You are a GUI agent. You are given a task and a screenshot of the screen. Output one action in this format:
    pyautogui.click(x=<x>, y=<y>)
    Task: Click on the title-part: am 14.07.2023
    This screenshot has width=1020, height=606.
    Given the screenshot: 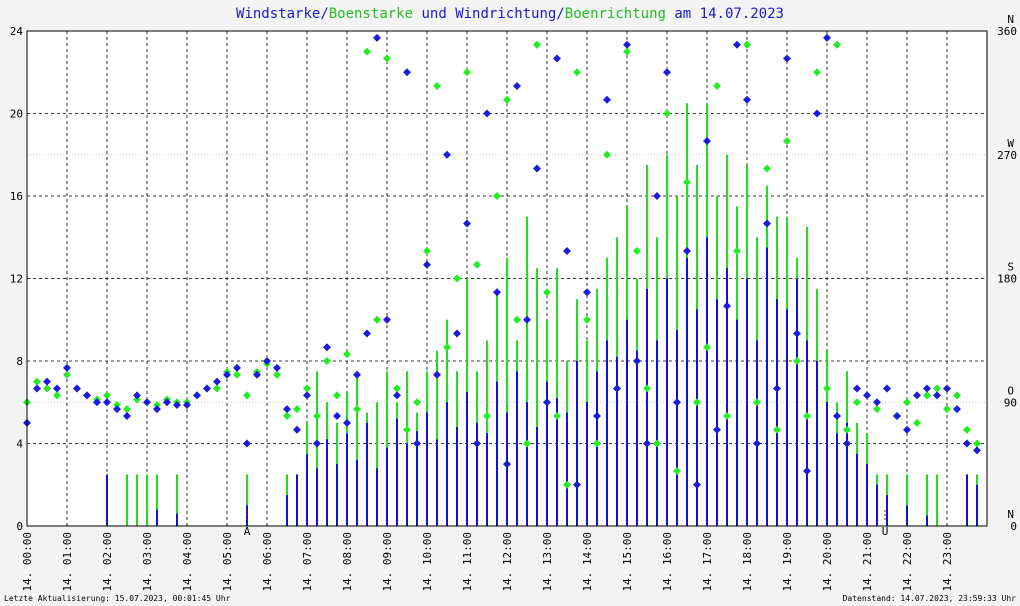 What is the action you would take?
    pyautogui.click(x=725, y=14)
    